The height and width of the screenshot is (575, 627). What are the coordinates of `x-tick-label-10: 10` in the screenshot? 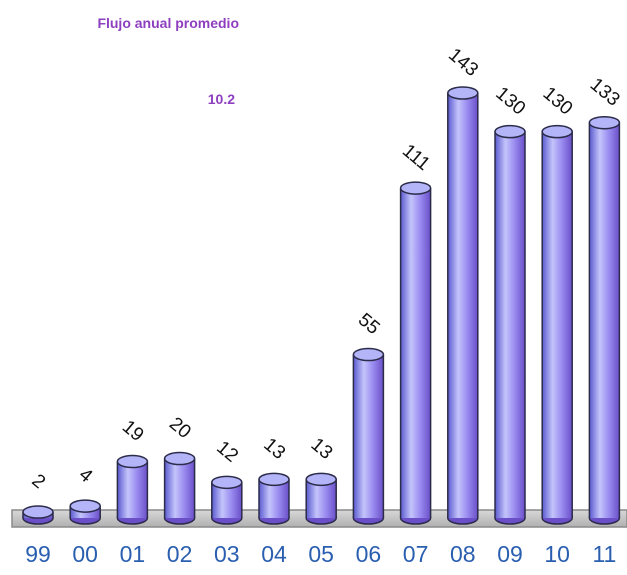 It's located at (557, 554).